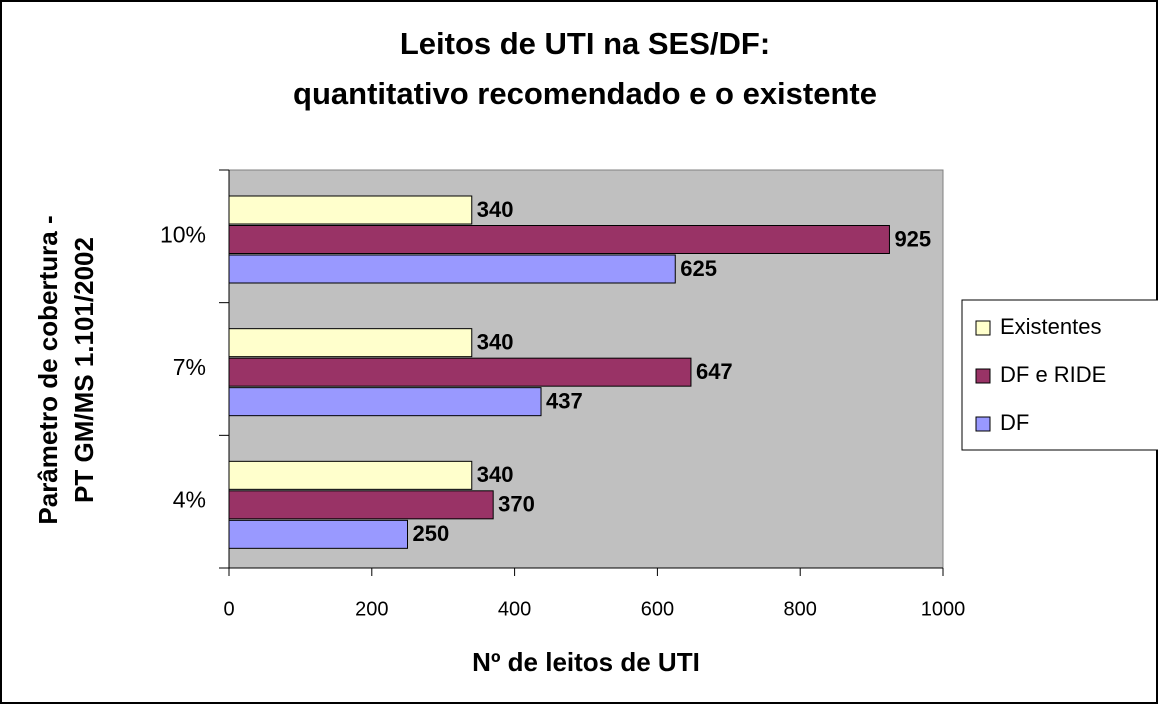 This screenshot has height=704, width=1158. What do you see at coordinates (1053, 374) in the screenshot?
I see `legend-label: DF e RIDE` at bounding box center [1053, 374].